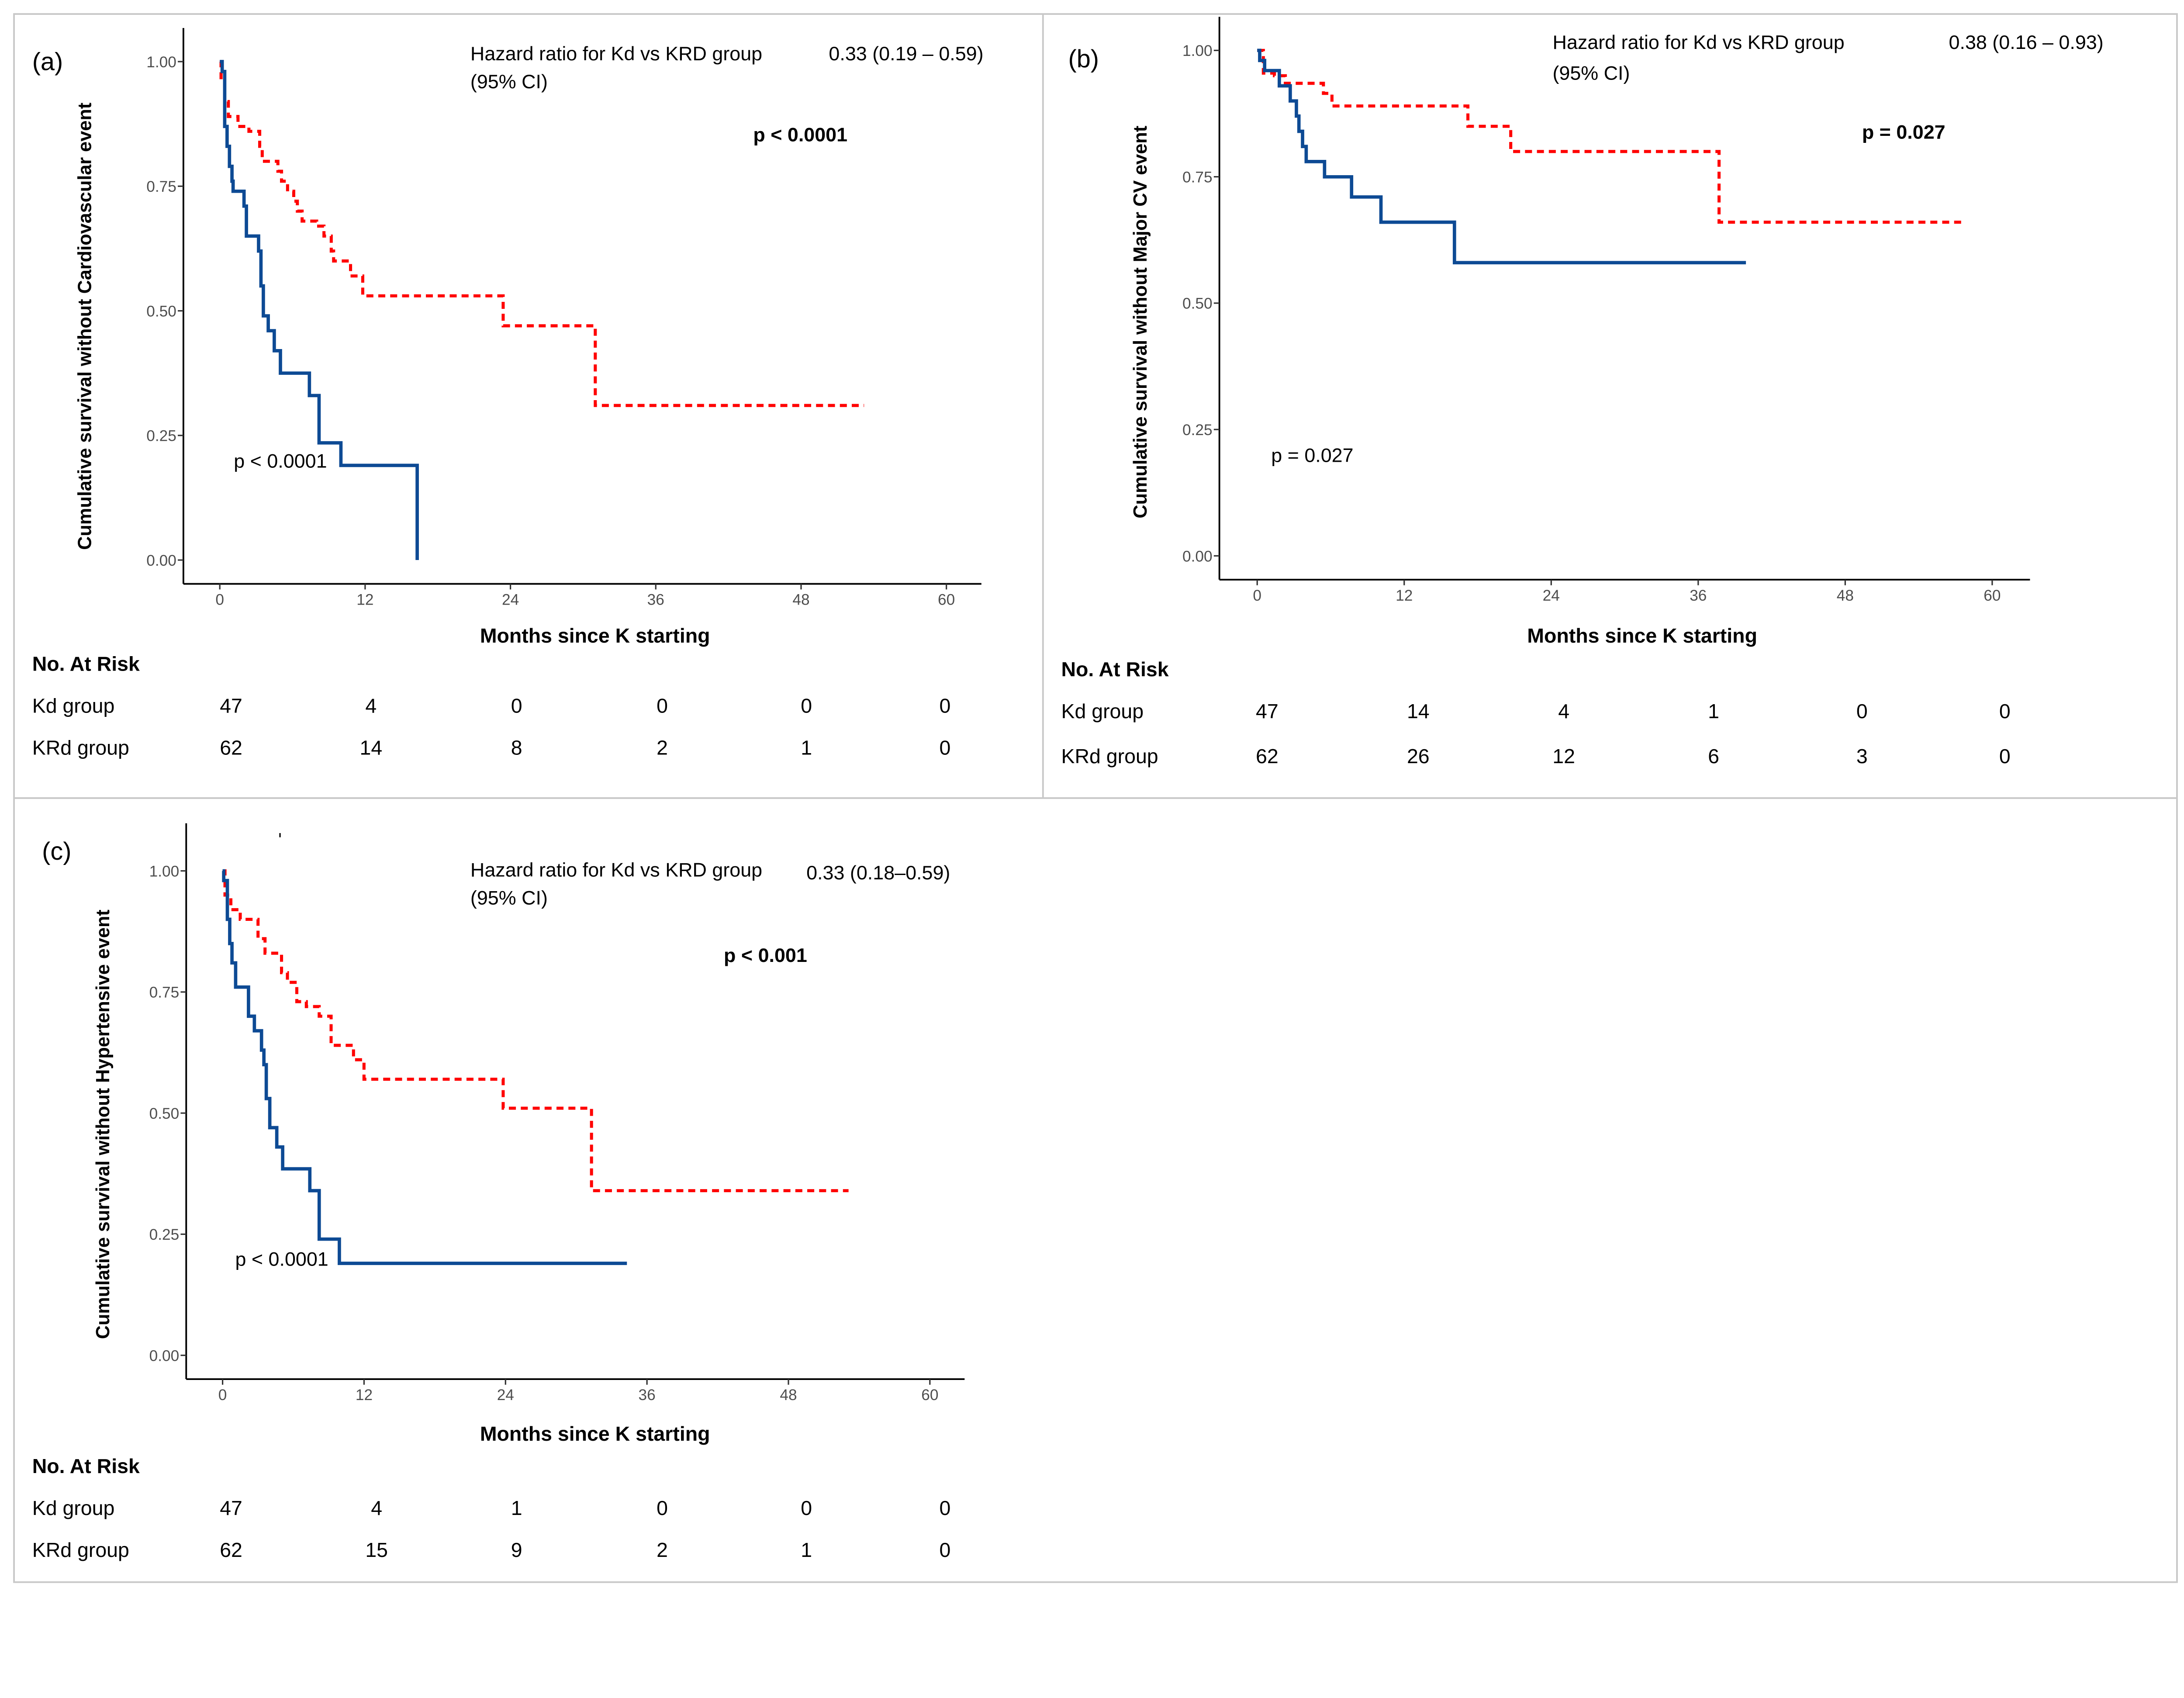 The height and width of the screenshot is (1698, 2184). What do you see at coordinates (1083, 59) in the screenshot?
I see `panel-label: (b)` at bounding box center [1083, 59].